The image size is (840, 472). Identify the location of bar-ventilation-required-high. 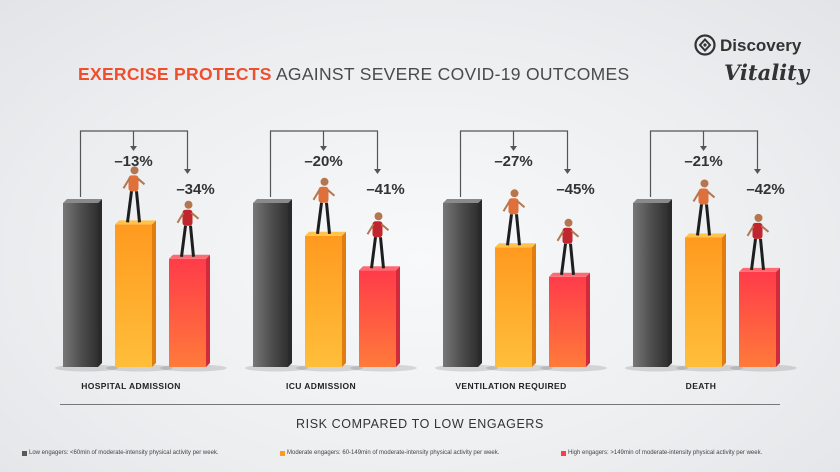
(567, 321).